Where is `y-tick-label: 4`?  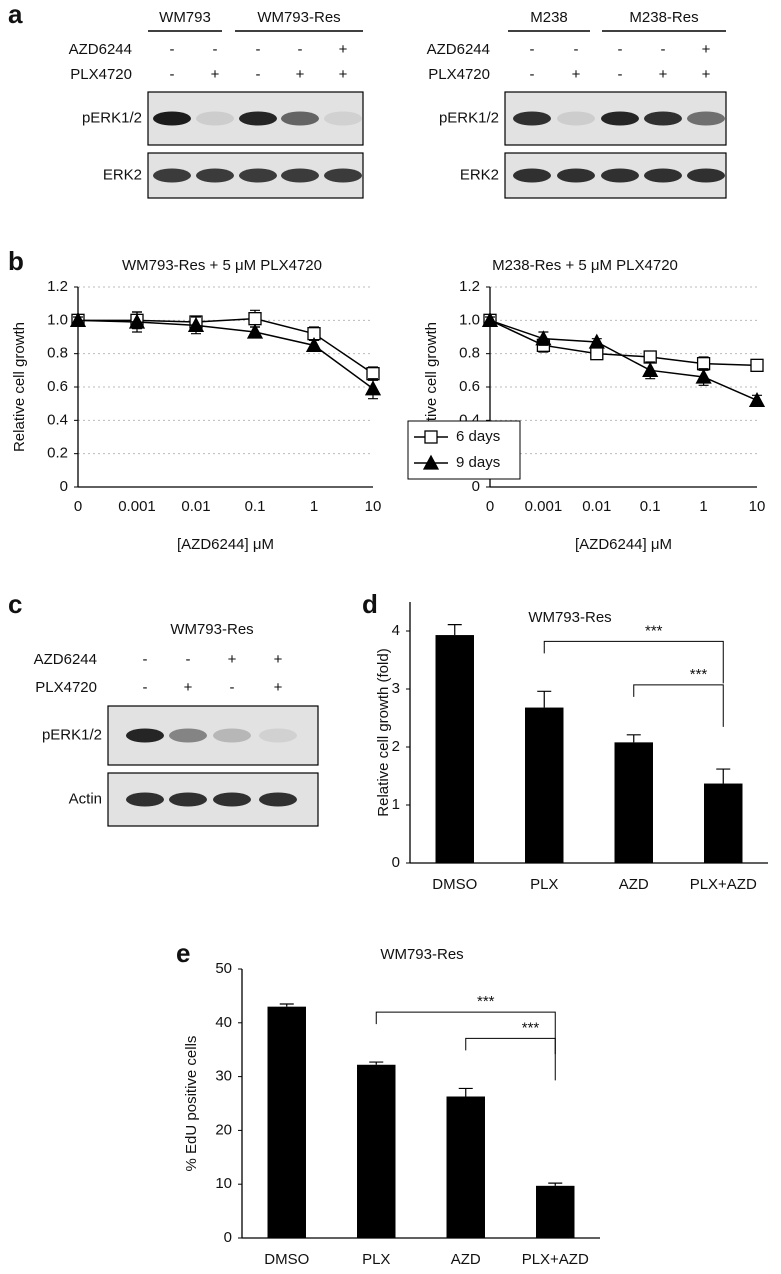 y-tick-label: 4 is located at coordinates (396, 630).